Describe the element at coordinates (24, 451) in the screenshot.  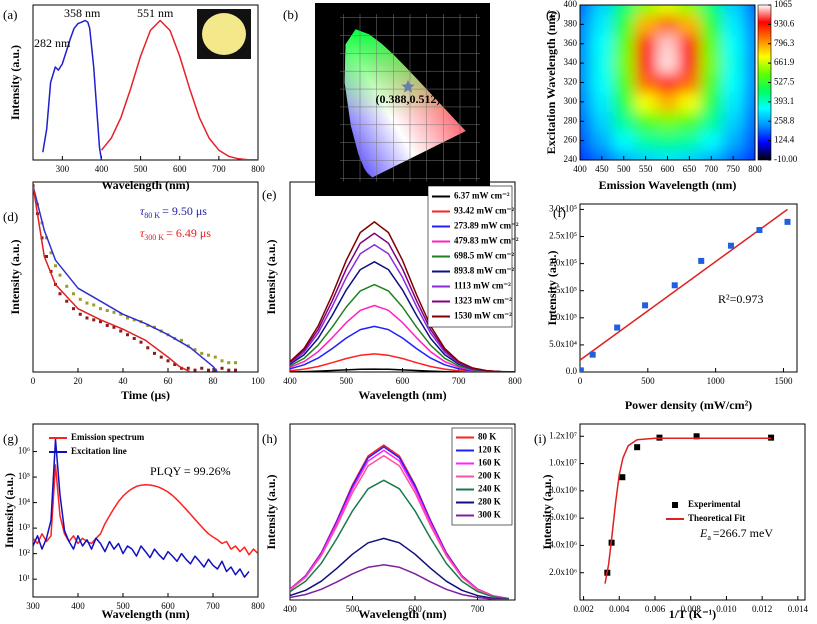
I see `y-tick-label: 10⁶` at that location.